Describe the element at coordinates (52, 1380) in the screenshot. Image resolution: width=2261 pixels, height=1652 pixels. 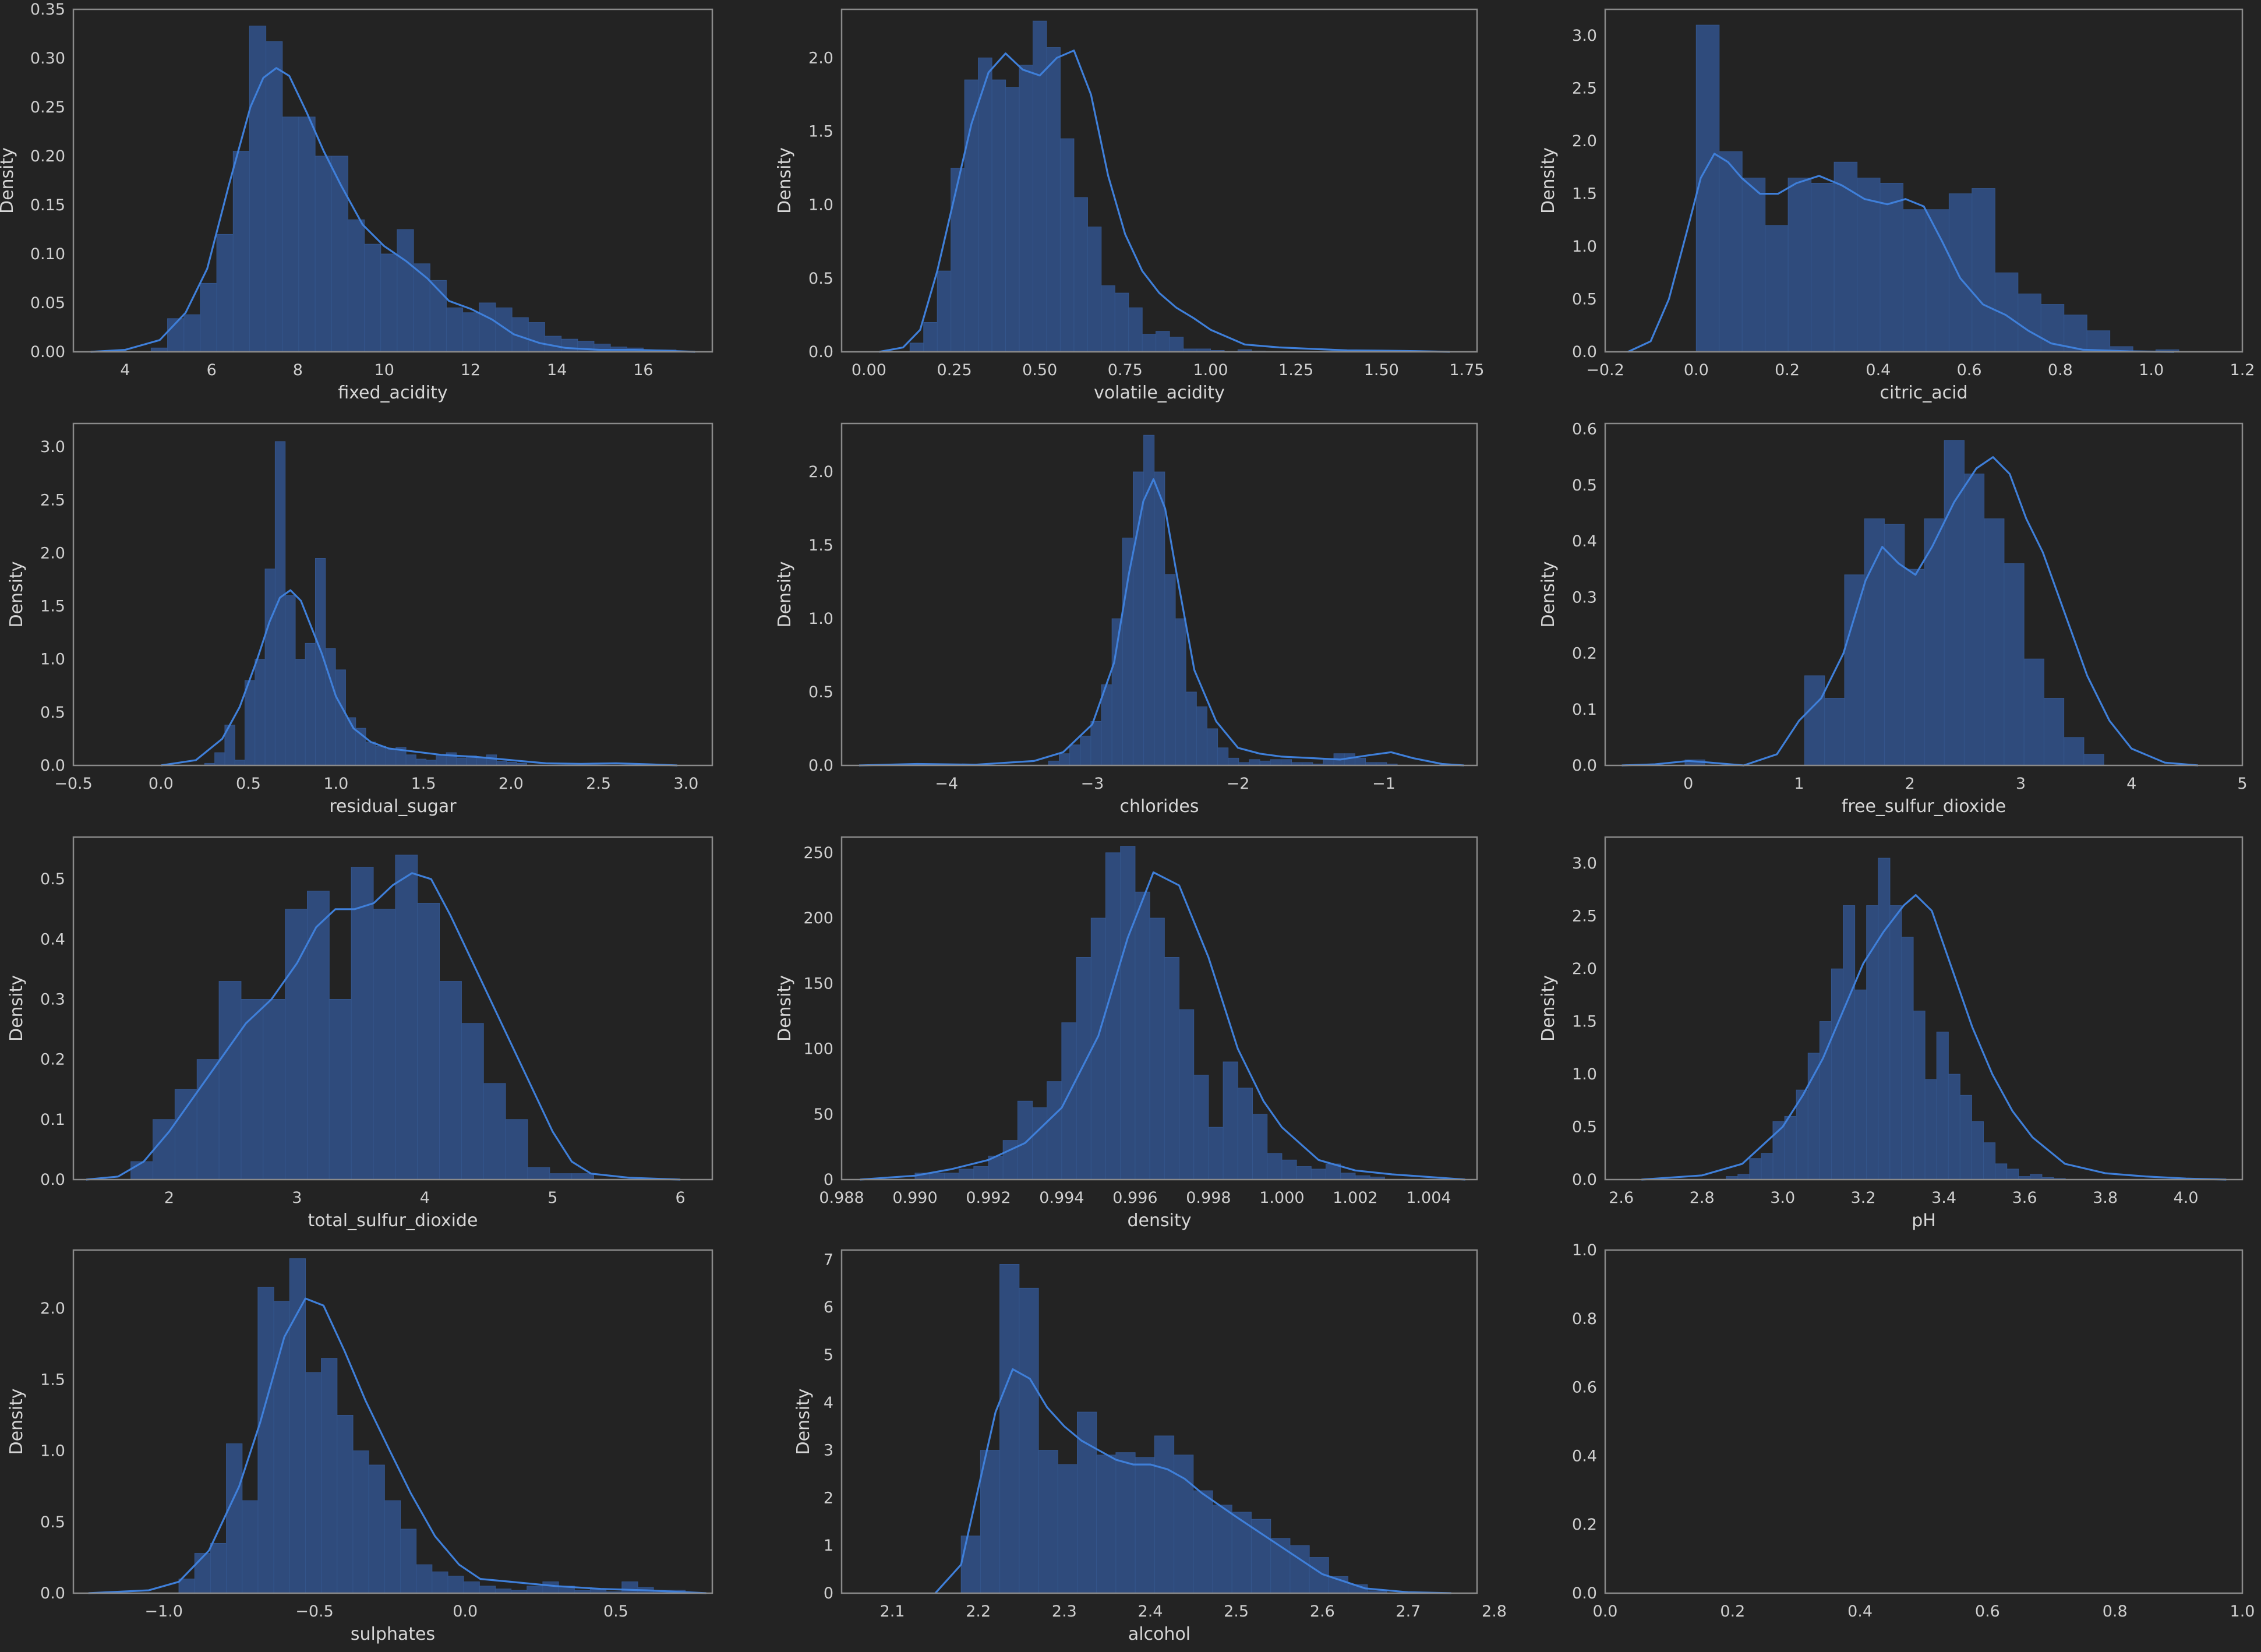
I see `y-tick-label: 1.5` at that location.